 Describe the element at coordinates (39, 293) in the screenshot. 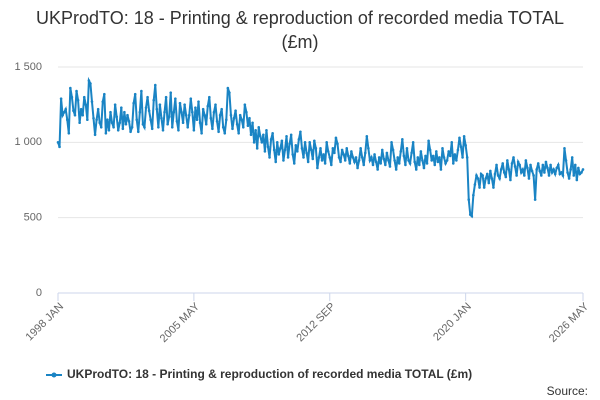

I see `y-tick-label: 0` at that location.